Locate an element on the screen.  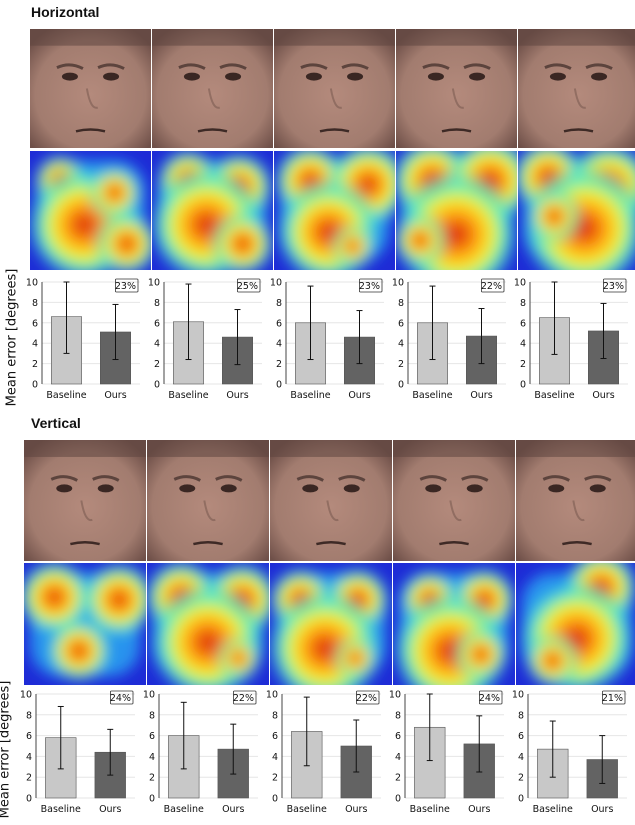
y-tick-label: 0 is located at coordinates (157, 385).